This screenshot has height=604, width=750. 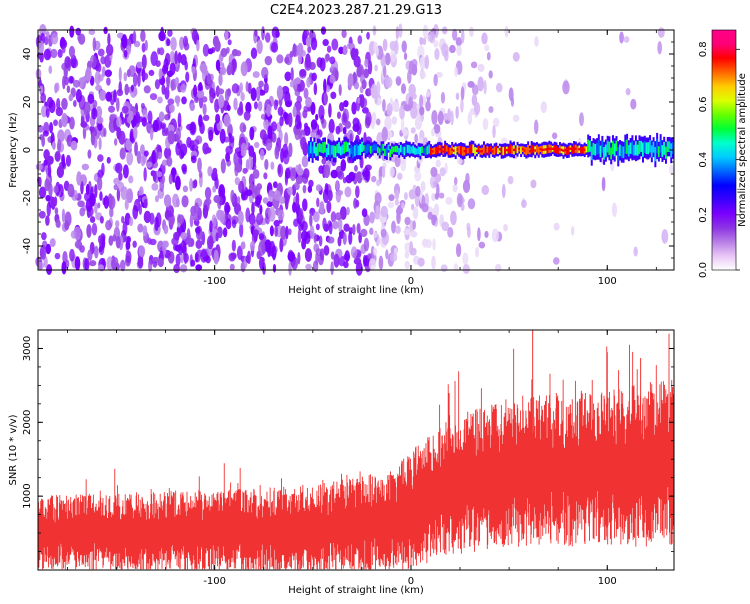 What do you see at coordinates (214, 581) in the screenshot?
I see `snr-x-tick-label: -100` at bounding box center [214, 581].